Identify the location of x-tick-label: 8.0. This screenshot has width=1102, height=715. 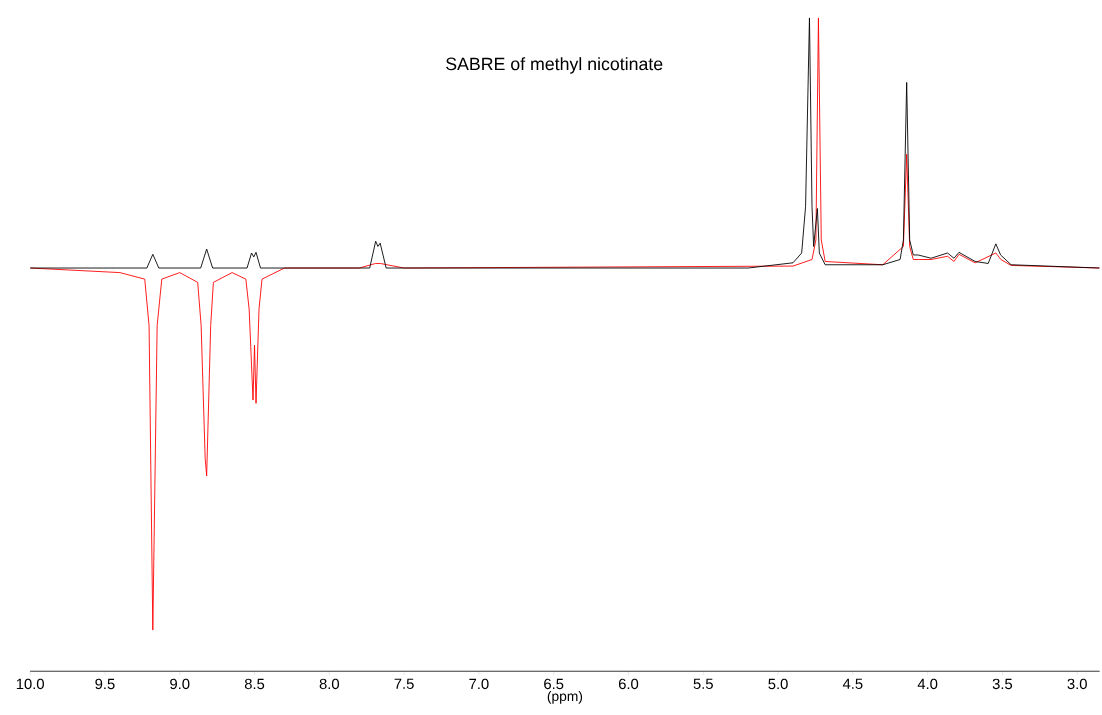
(329, 684).